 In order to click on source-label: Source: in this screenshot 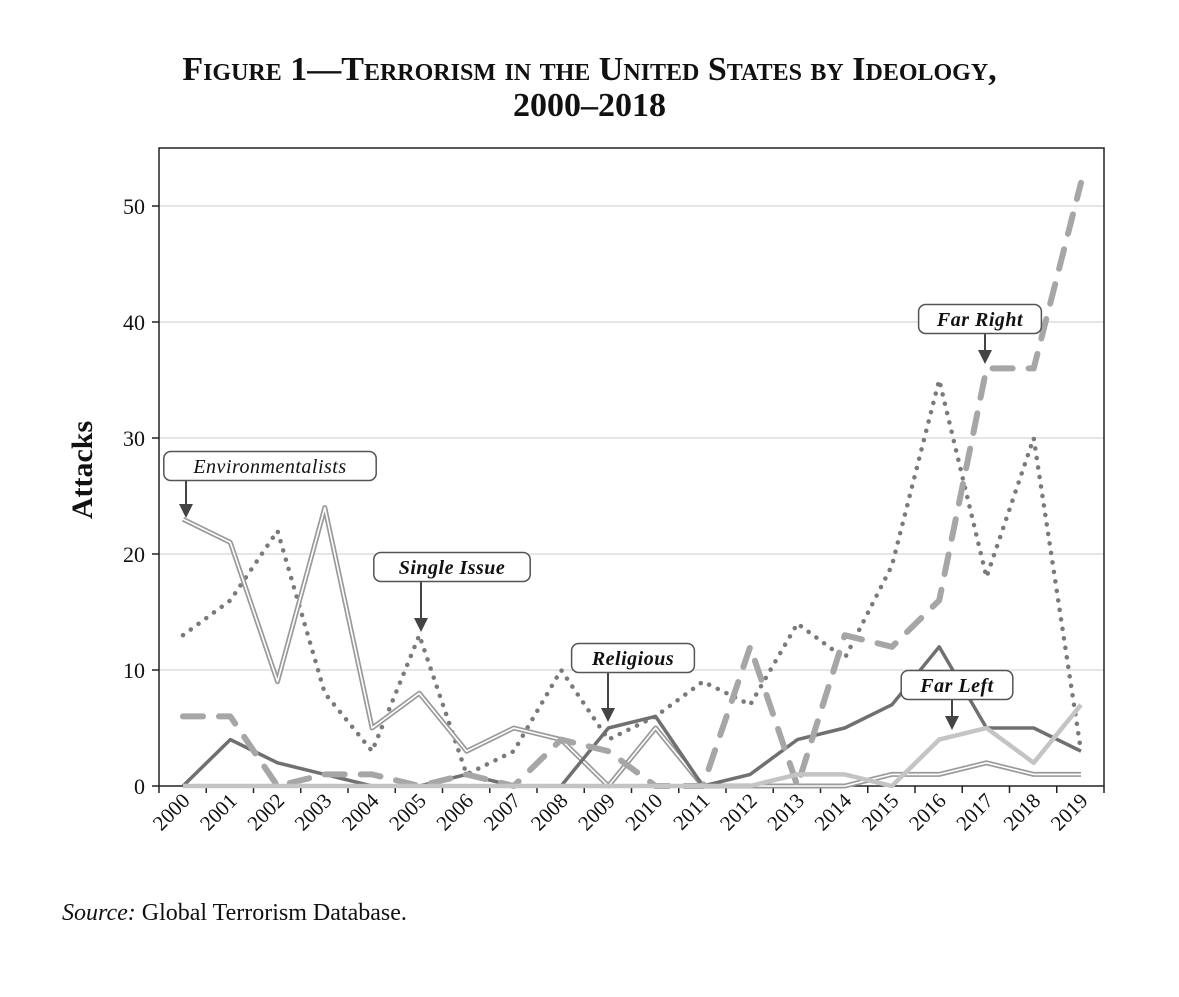, I will do `click(99, 913)`.